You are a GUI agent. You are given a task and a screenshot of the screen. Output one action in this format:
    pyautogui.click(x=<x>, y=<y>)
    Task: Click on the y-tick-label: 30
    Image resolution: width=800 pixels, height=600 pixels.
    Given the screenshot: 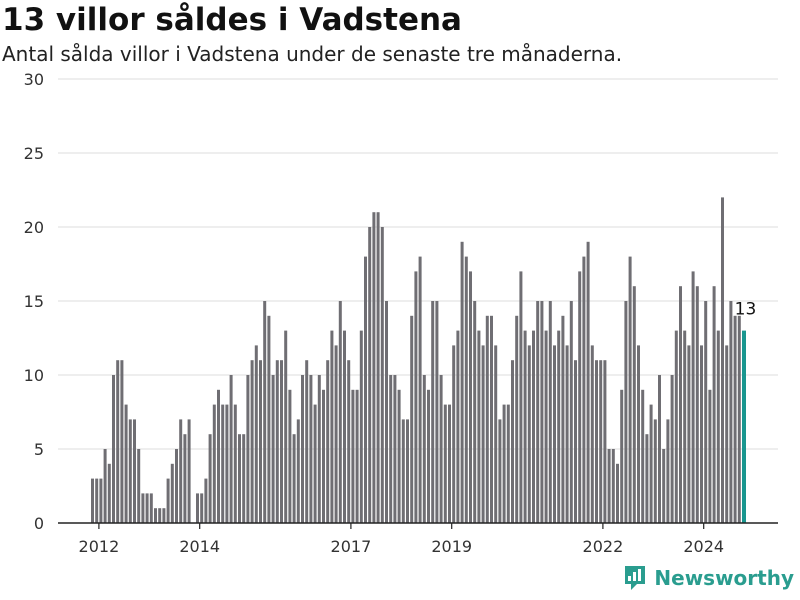 What is the action you would take?
    pyautogui.click(x=34, y=79)
    